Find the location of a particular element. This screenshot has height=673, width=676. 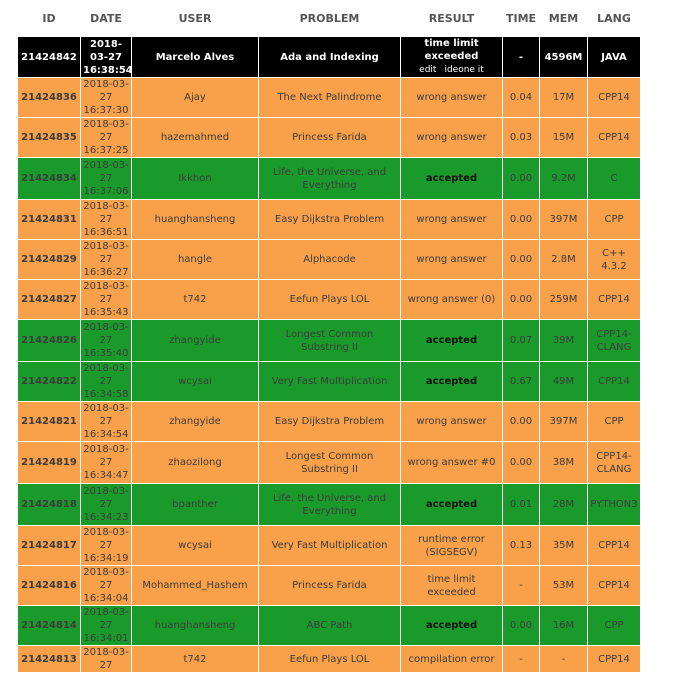

user-link: Ajay is located at coordinates (195, 97).